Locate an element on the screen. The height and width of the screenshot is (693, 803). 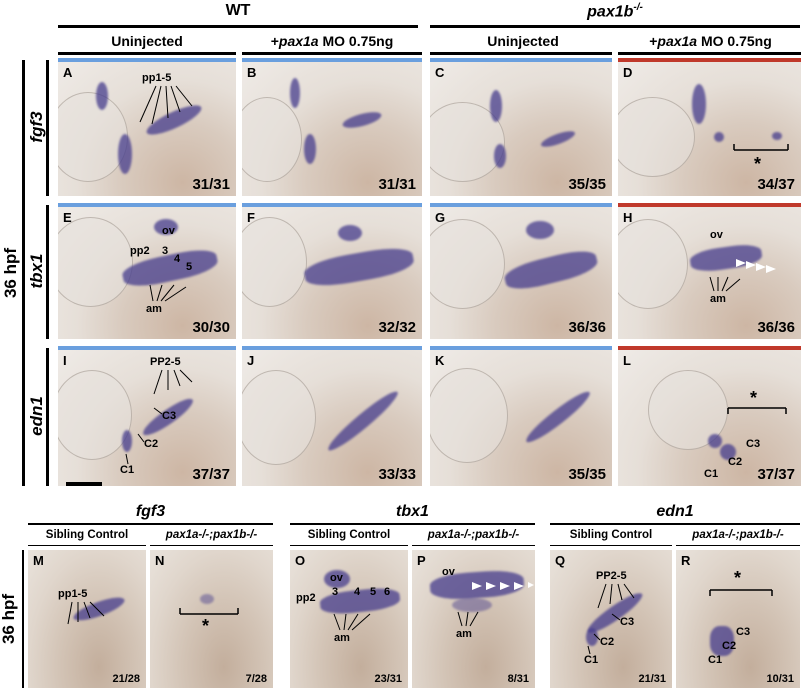
panel-count: 34/37 is located at coordinates (776, 184).